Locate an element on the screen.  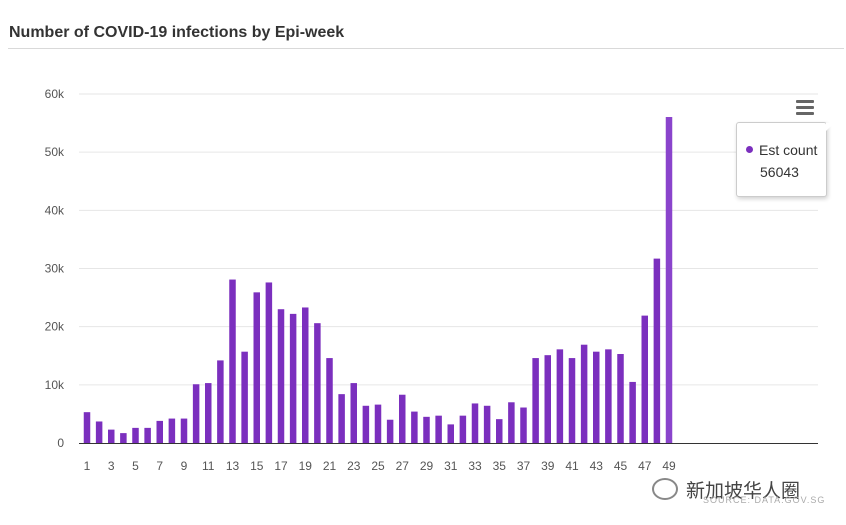
x-tick-label: 5 is located at coordinates (135, 466).